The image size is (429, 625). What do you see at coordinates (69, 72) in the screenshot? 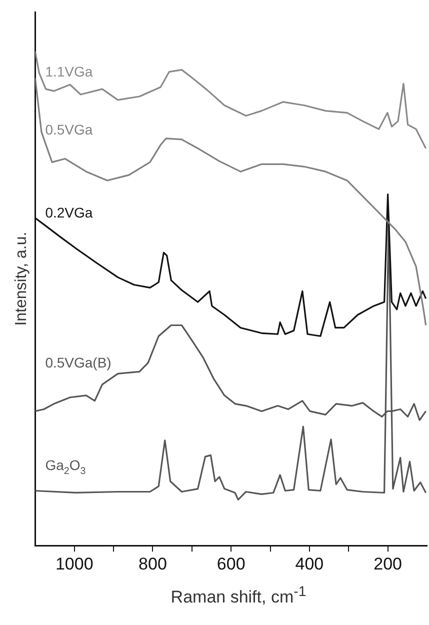
I see `series-label: 1.1VGa` at bounding box center [69, 72].